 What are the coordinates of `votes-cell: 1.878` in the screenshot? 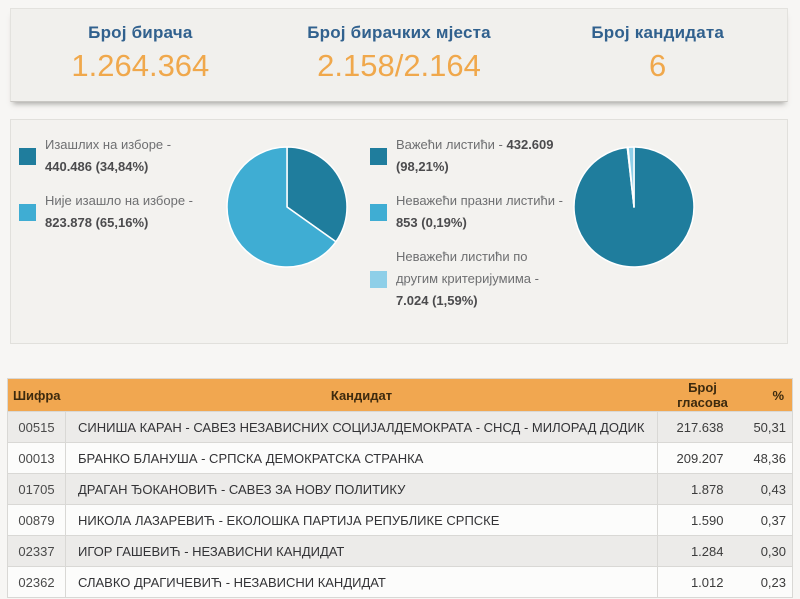 It's located at (702, 489).